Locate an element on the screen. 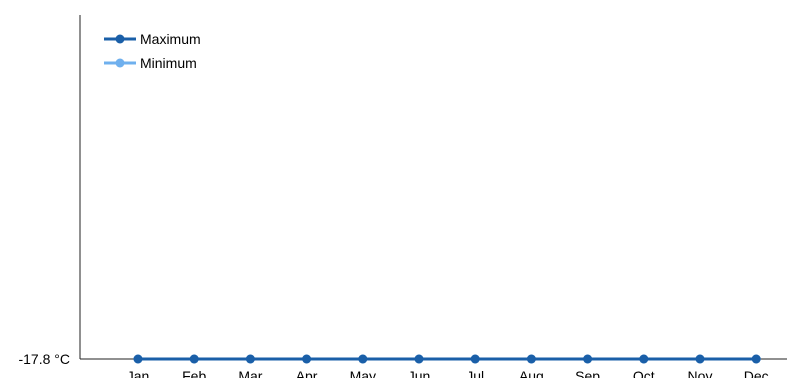  x-tick-label: Nov is located at coordinates (700, 373).